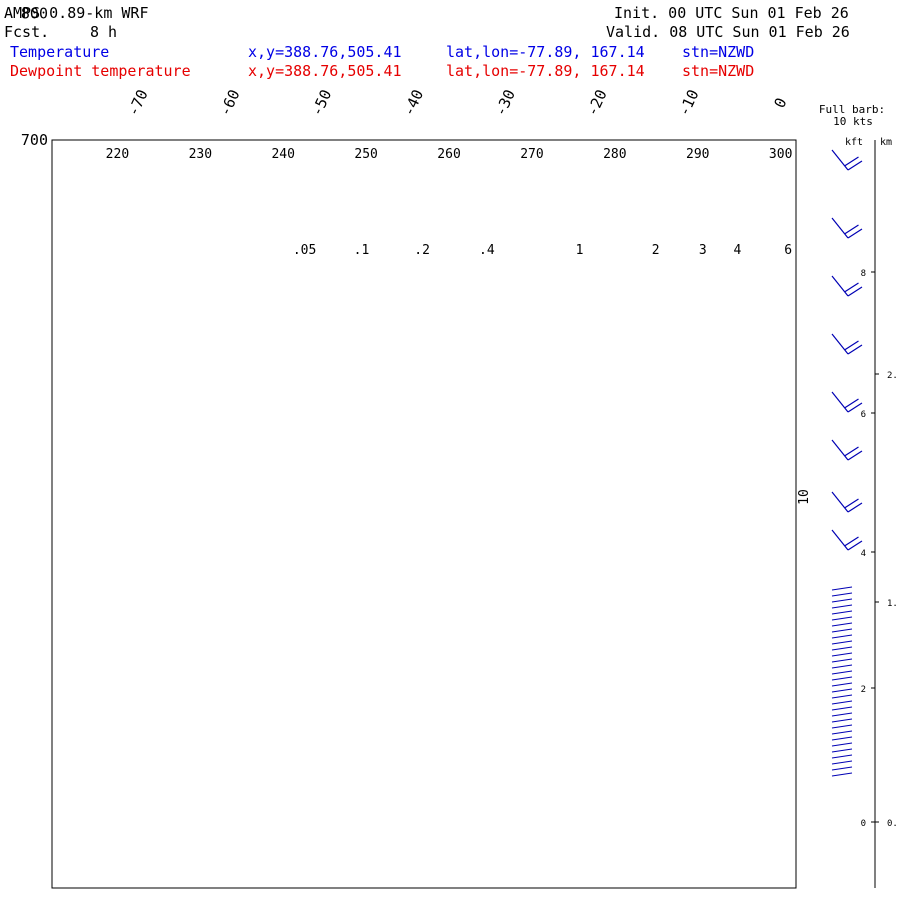 The width and height of the screenshot is (900, 900). What do you see at coordinates (892, 604) in the screenshot?
I see `km-tick-label: 1.` at bounding box center [892, 604].